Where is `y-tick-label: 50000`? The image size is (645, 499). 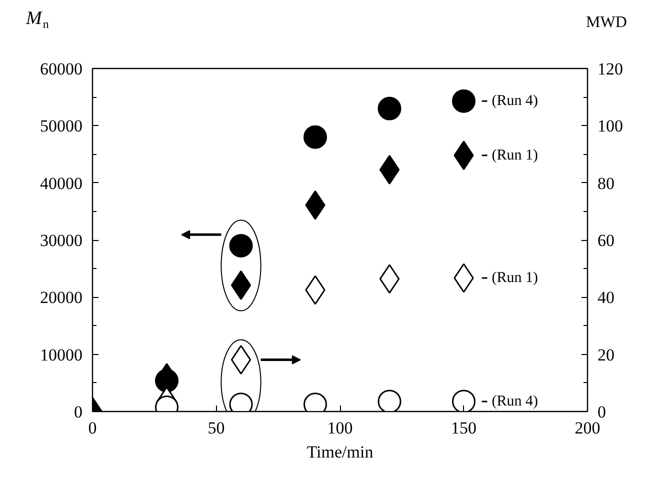 y-tick-label: 50000 is located at coordinates (61, 126).